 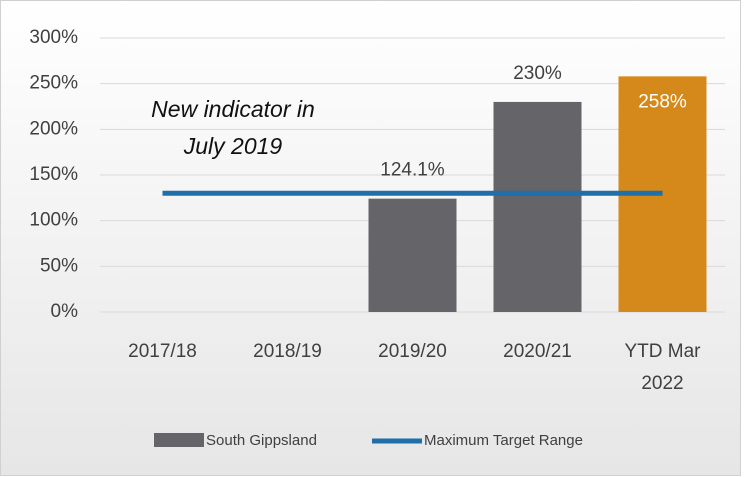 I want to click on data-label: 258%, so click(x=662, y=101).